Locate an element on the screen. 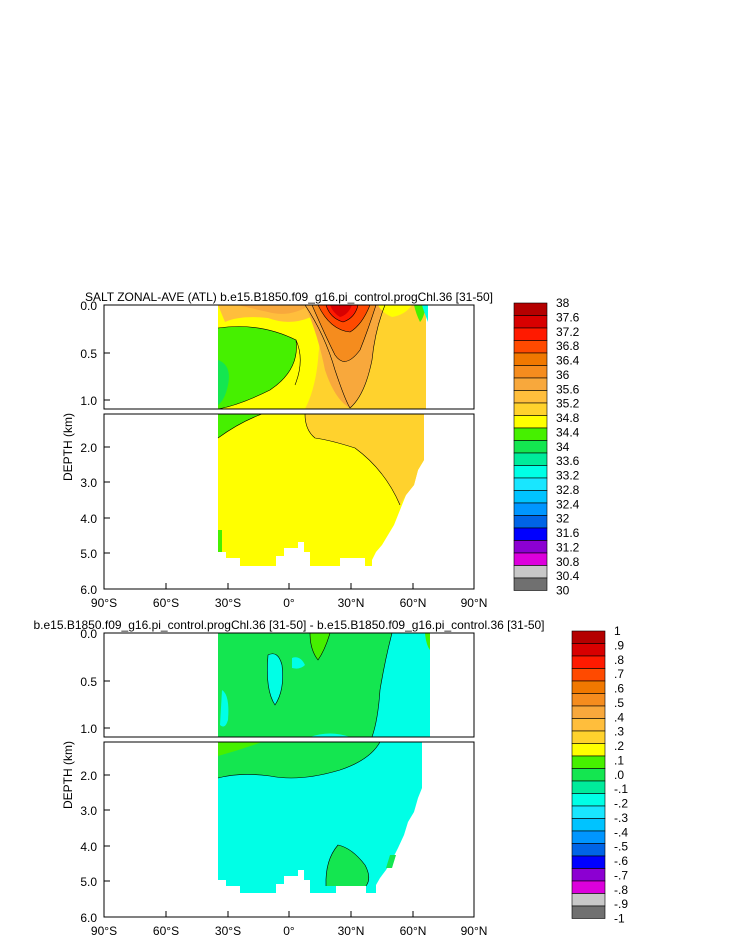  colorbar-label: -.2 is located at coordinates (621, 804).